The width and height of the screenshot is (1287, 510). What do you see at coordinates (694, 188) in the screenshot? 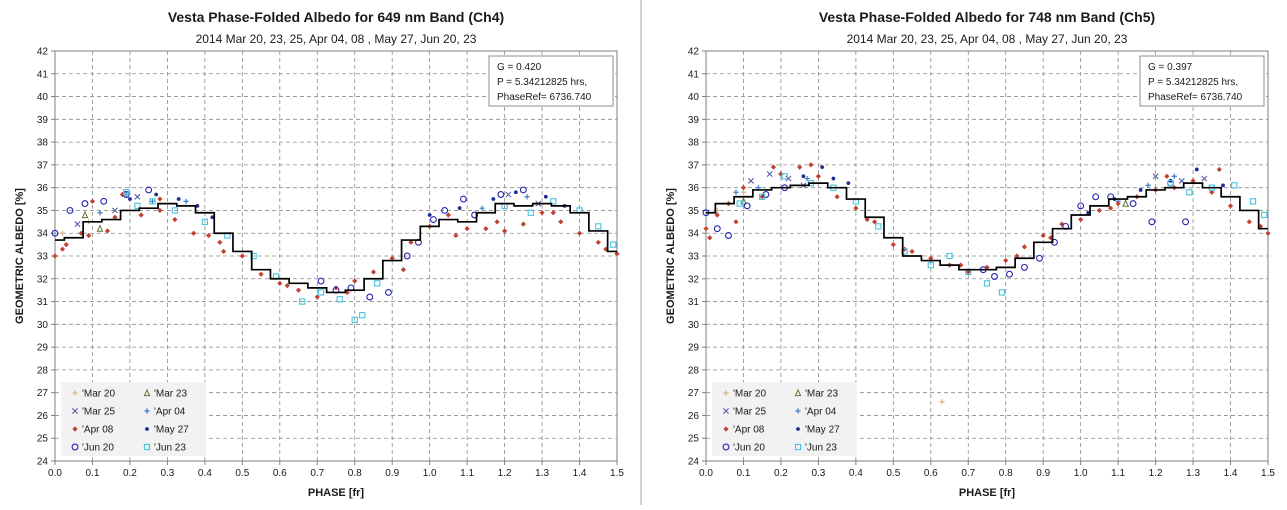
I see `y-tick-label: 36` at bounding box center [694, 188].